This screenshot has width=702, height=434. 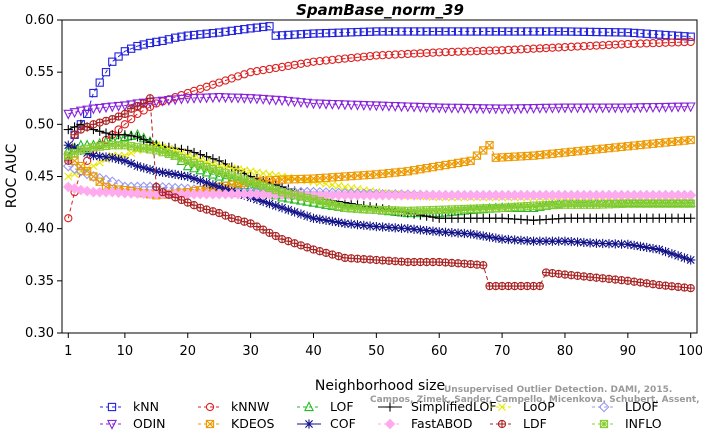 What do you see at coordinates (380, 10) in the screenshot?
I see `chart-title: SpamBase_norm_39` at bounding box center [380, 10].